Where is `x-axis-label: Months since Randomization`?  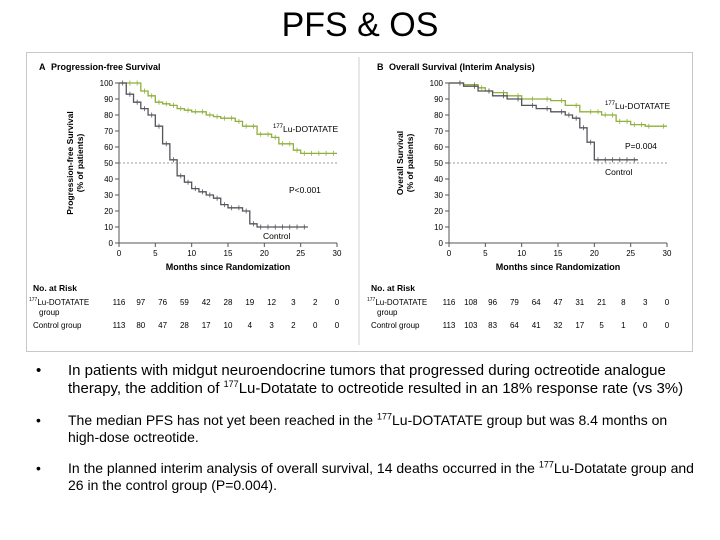 x-axis-label: Months since Randomization is located at coordinates (558, 267).